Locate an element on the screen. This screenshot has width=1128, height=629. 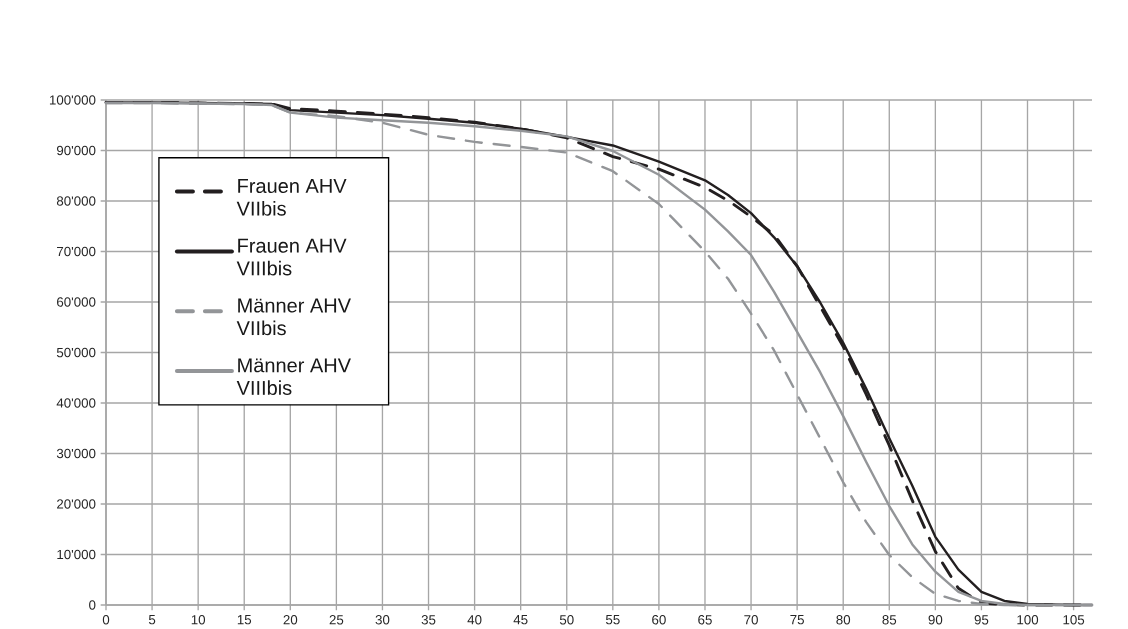
x-tick-label: 70 is located at coordinates (751, 620).